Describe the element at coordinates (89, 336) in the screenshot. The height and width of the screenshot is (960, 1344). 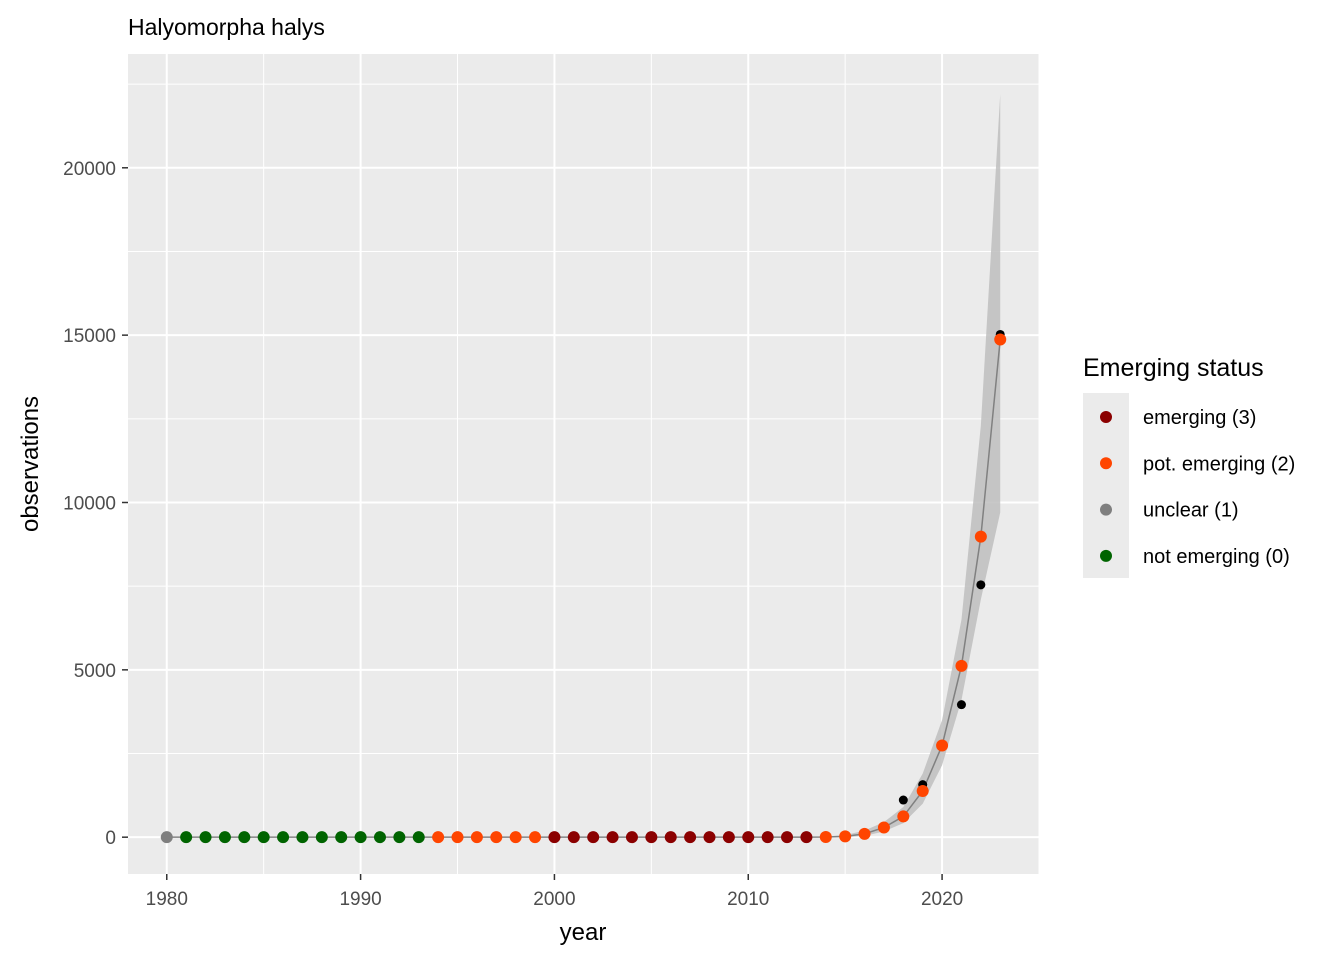
I see `y-tick-label: 15000` at that location.